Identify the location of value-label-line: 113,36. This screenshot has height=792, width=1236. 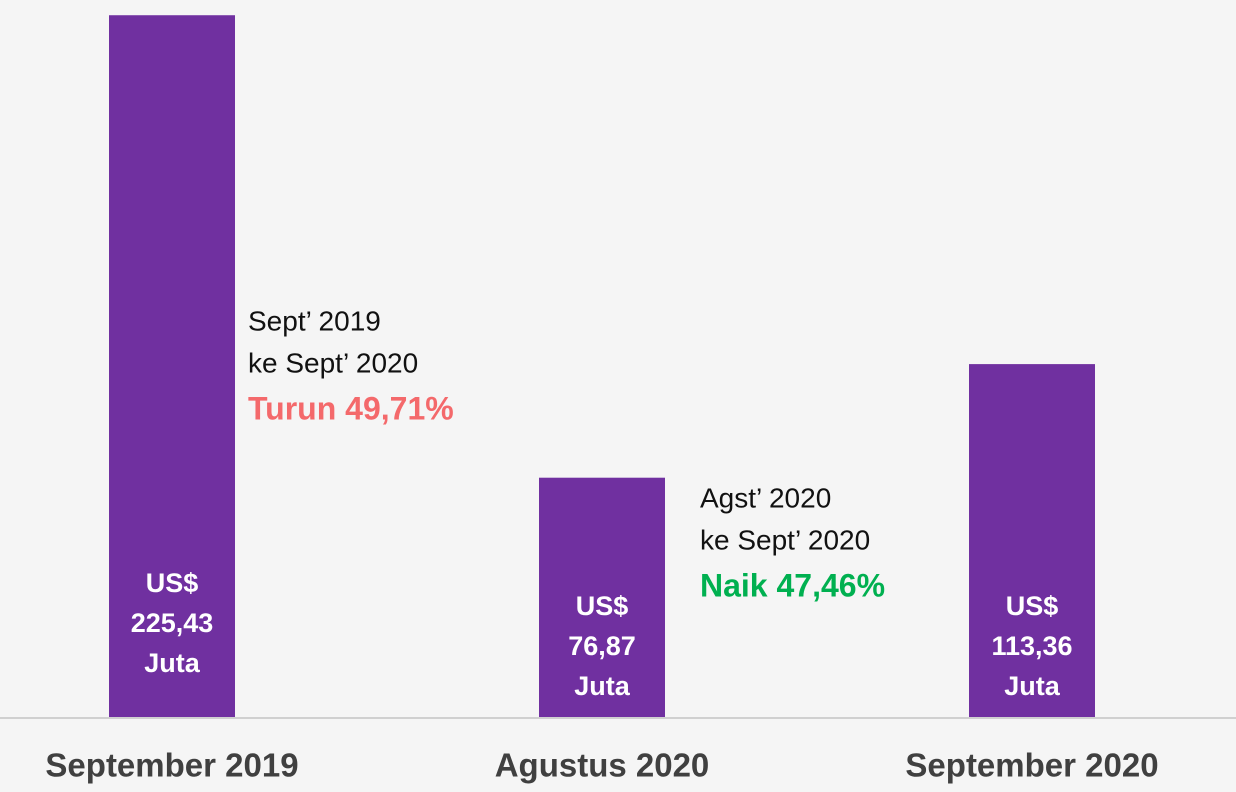
(1031, 646).